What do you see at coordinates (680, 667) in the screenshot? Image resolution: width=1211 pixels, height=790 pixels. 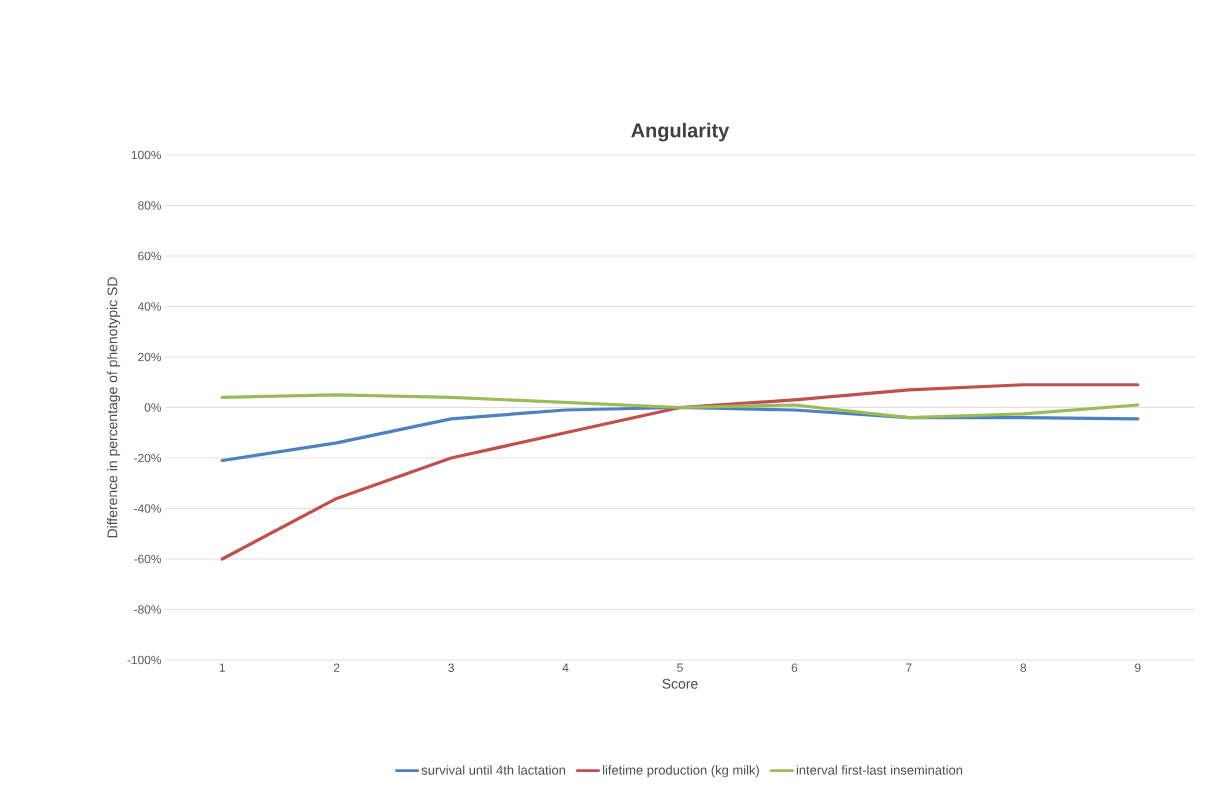 I see `x-tick-label: 5` at bounding box center [680, 667].